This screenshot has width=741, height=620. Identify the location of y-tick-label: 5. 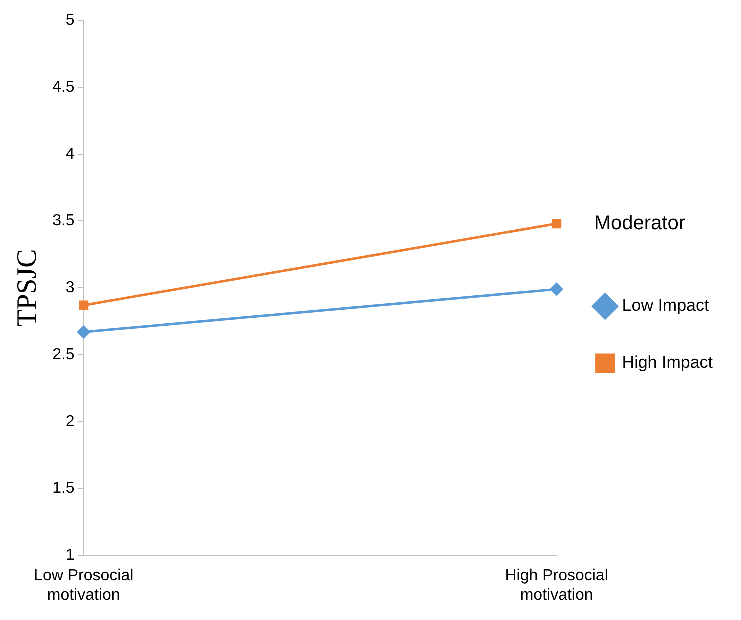
(70, 21).